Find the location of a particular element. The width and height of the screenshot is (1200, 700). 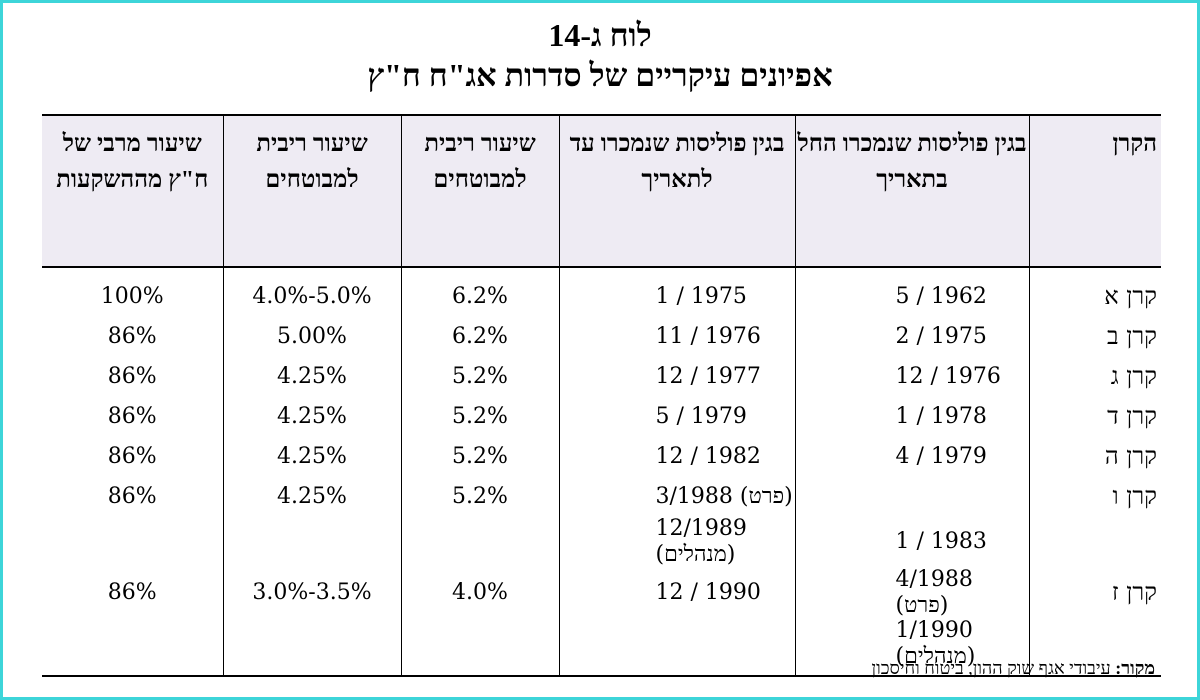

cell-sold-from-value: 5 / 1962 is located at coordinates (941, 296).